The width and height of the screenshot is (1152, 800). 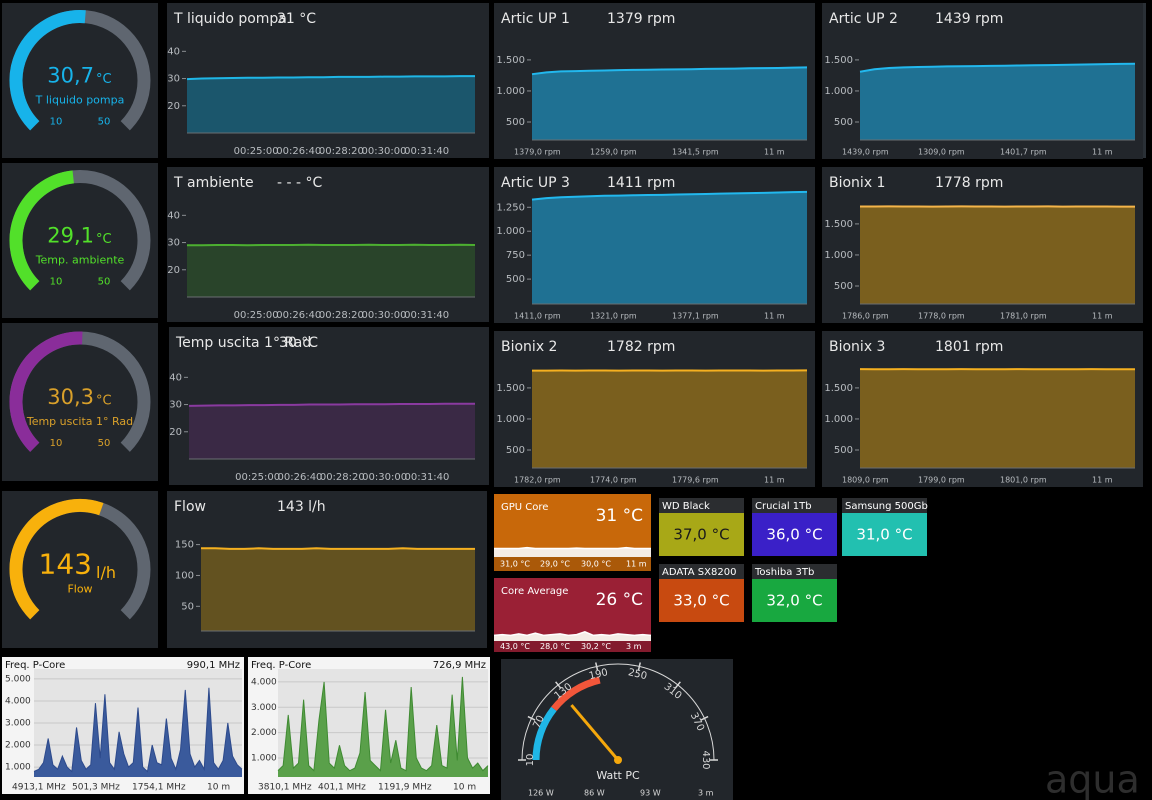 What do you see at coordinates (572, 552) in the screenshot?
I see `tile-spark-area` at bounding box center [572, 552].